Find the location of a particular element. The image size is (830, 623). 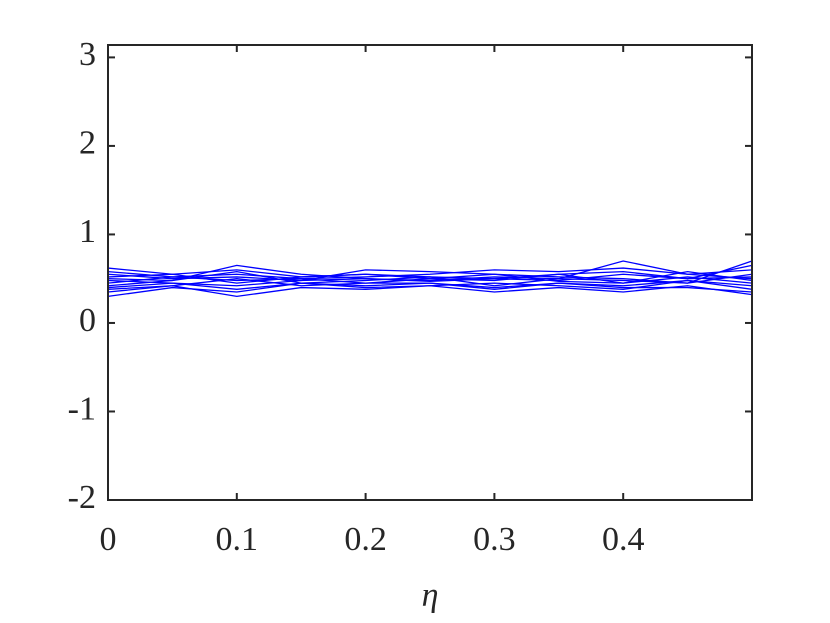

x-tick-label: 0.3 is located at coordinates (494, 539).